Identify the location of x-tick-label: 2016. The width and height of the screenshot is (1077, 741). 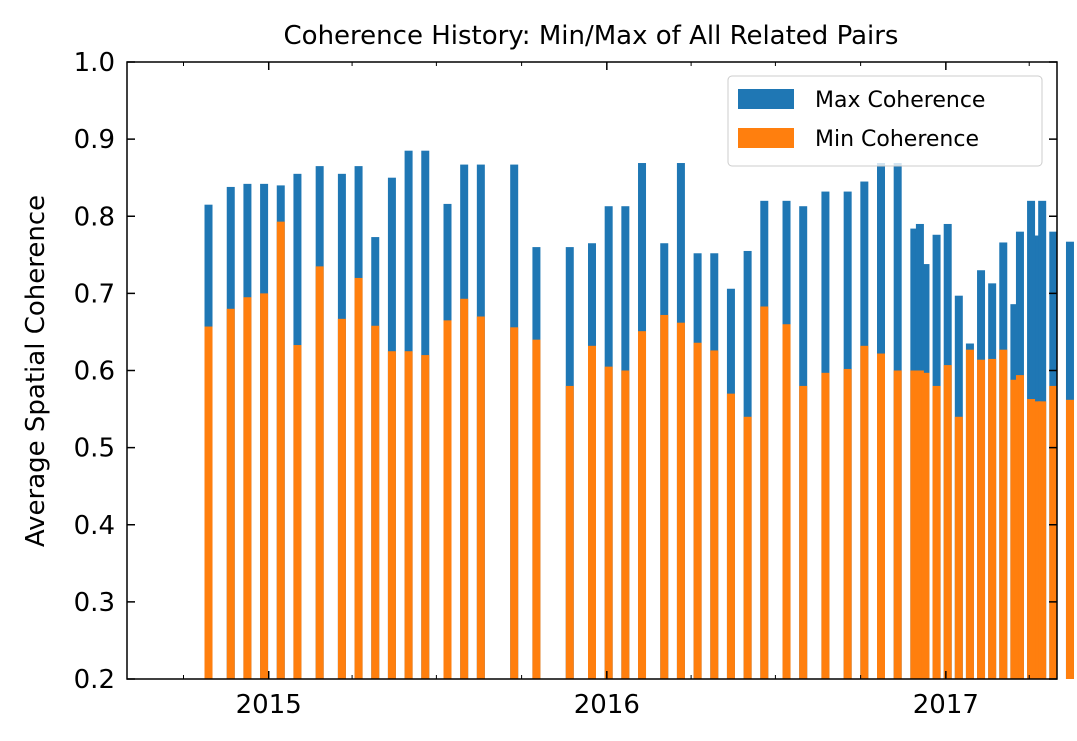
(607, 705).